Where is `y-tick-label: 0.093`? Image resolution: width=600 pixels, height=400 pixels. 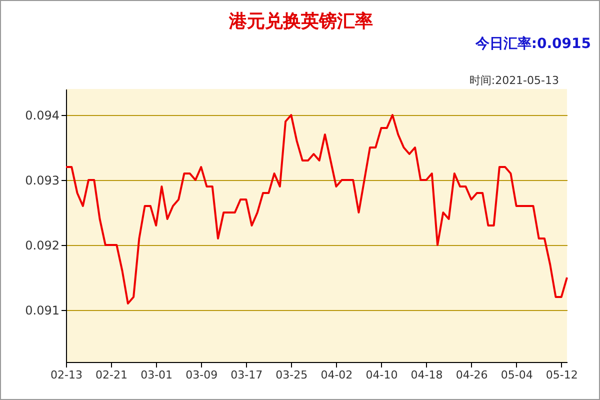 y-tick-label: 0.093 is located at coordinates (42, 181).